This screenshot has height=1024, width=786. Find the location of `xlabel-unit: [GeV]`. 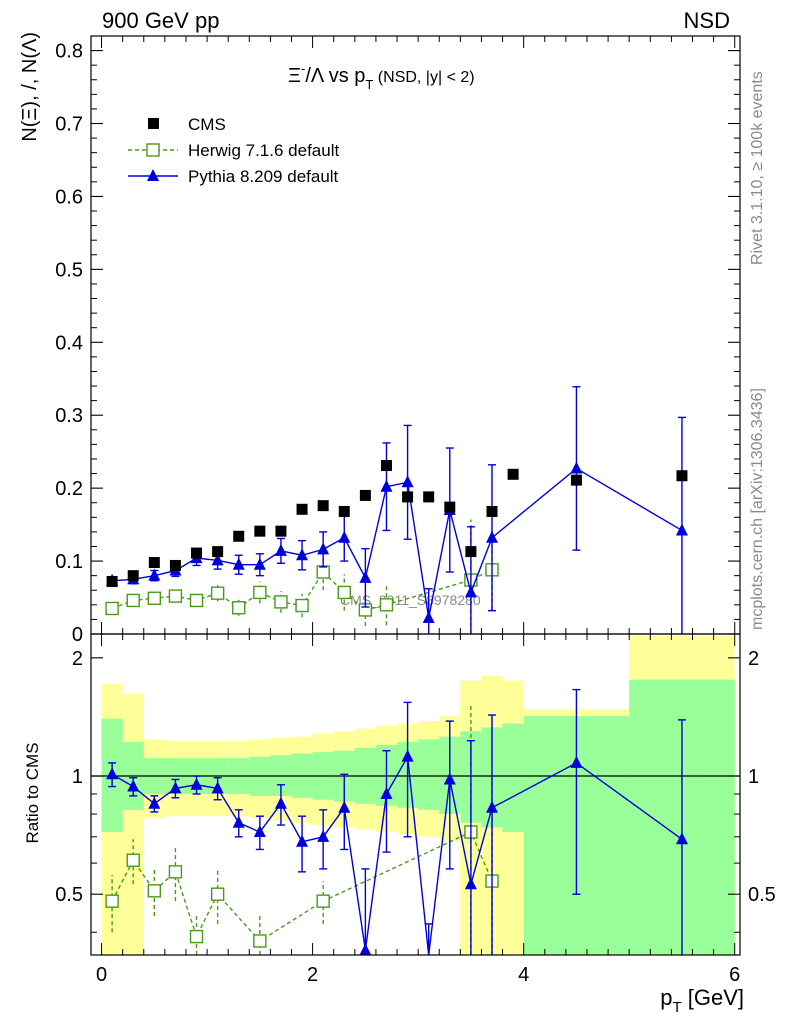

xlabel-unit: [GeV] is located at coordinates (713, 997).